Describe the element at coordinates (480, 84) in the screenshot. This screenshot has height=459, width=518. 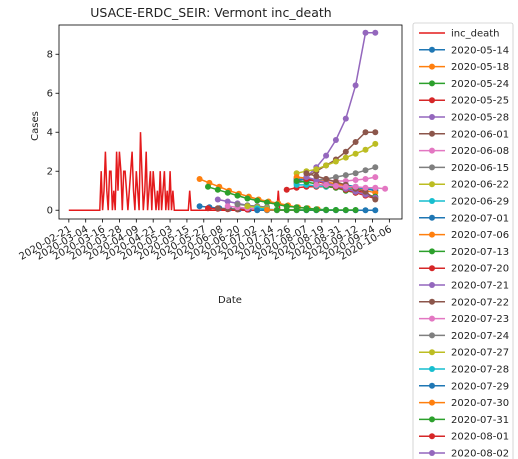
I see `legend-label-2020-05-24: 2020-05-24` at that location.